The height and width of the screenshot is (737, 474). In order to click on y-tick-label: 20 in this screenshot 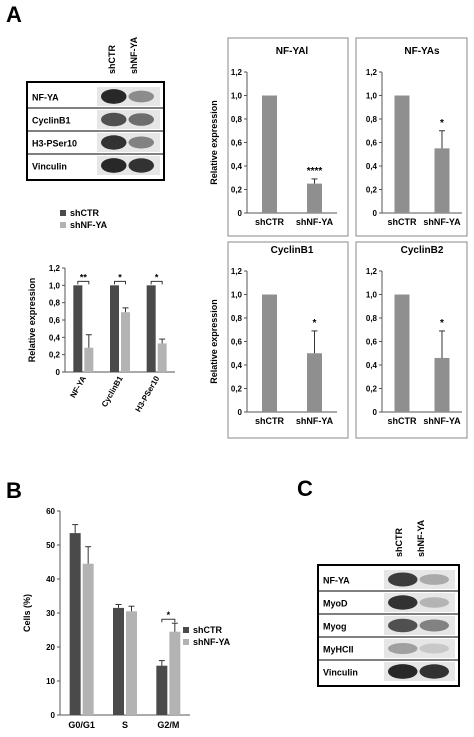, I will do `click(50, 647)`.